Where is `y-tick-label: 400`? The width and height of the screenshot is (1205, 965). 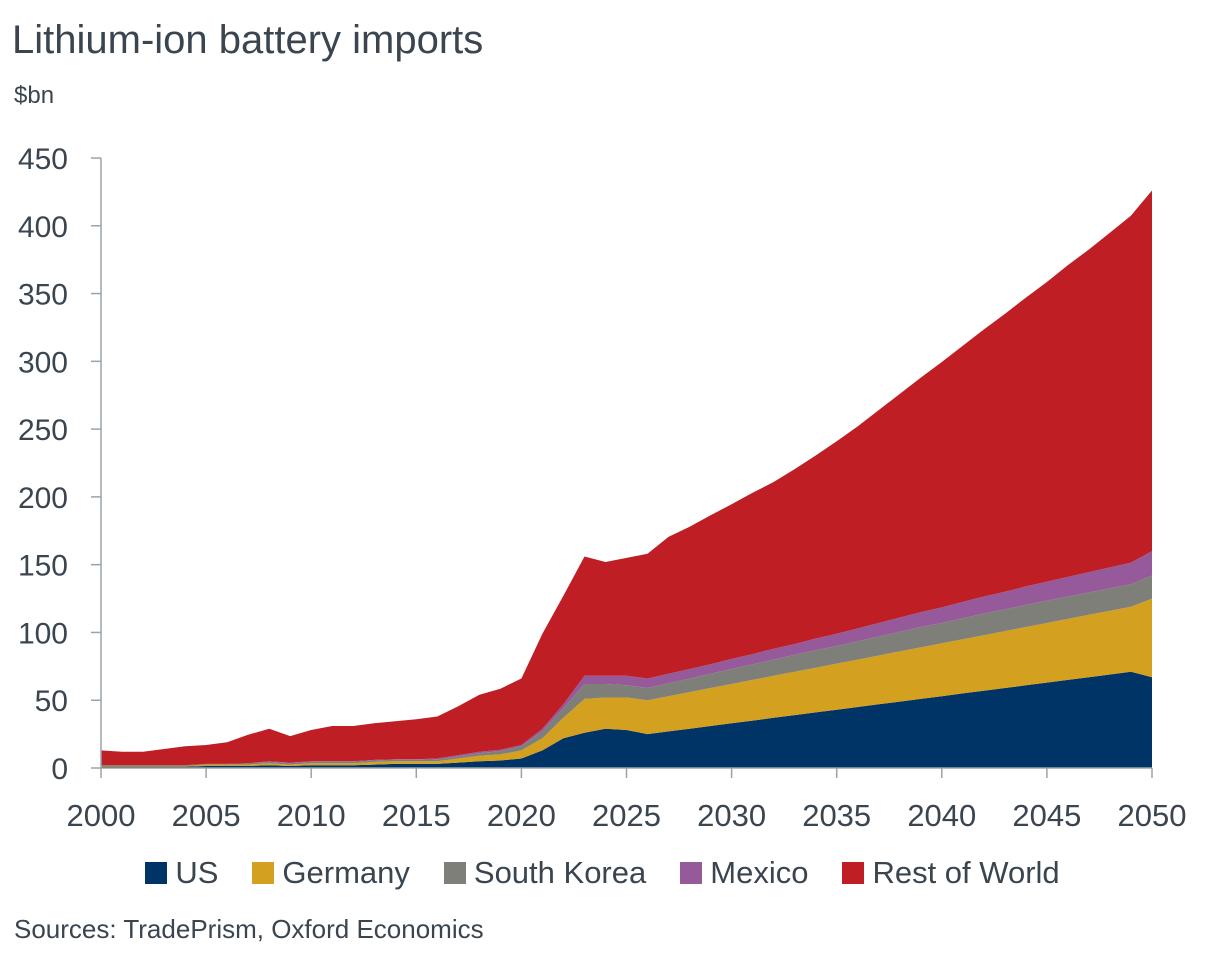 y-tick-label: 400 is located at coordinates (43, 227).